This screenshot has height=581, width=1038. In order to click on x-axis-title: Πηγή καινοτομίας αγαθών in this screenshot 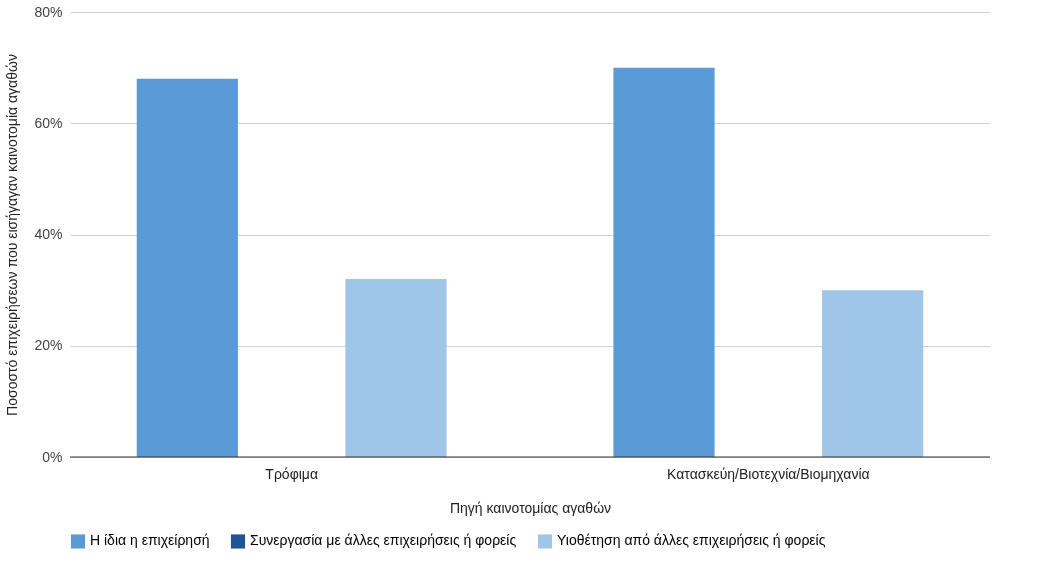, I will do `click(530, 507)`.